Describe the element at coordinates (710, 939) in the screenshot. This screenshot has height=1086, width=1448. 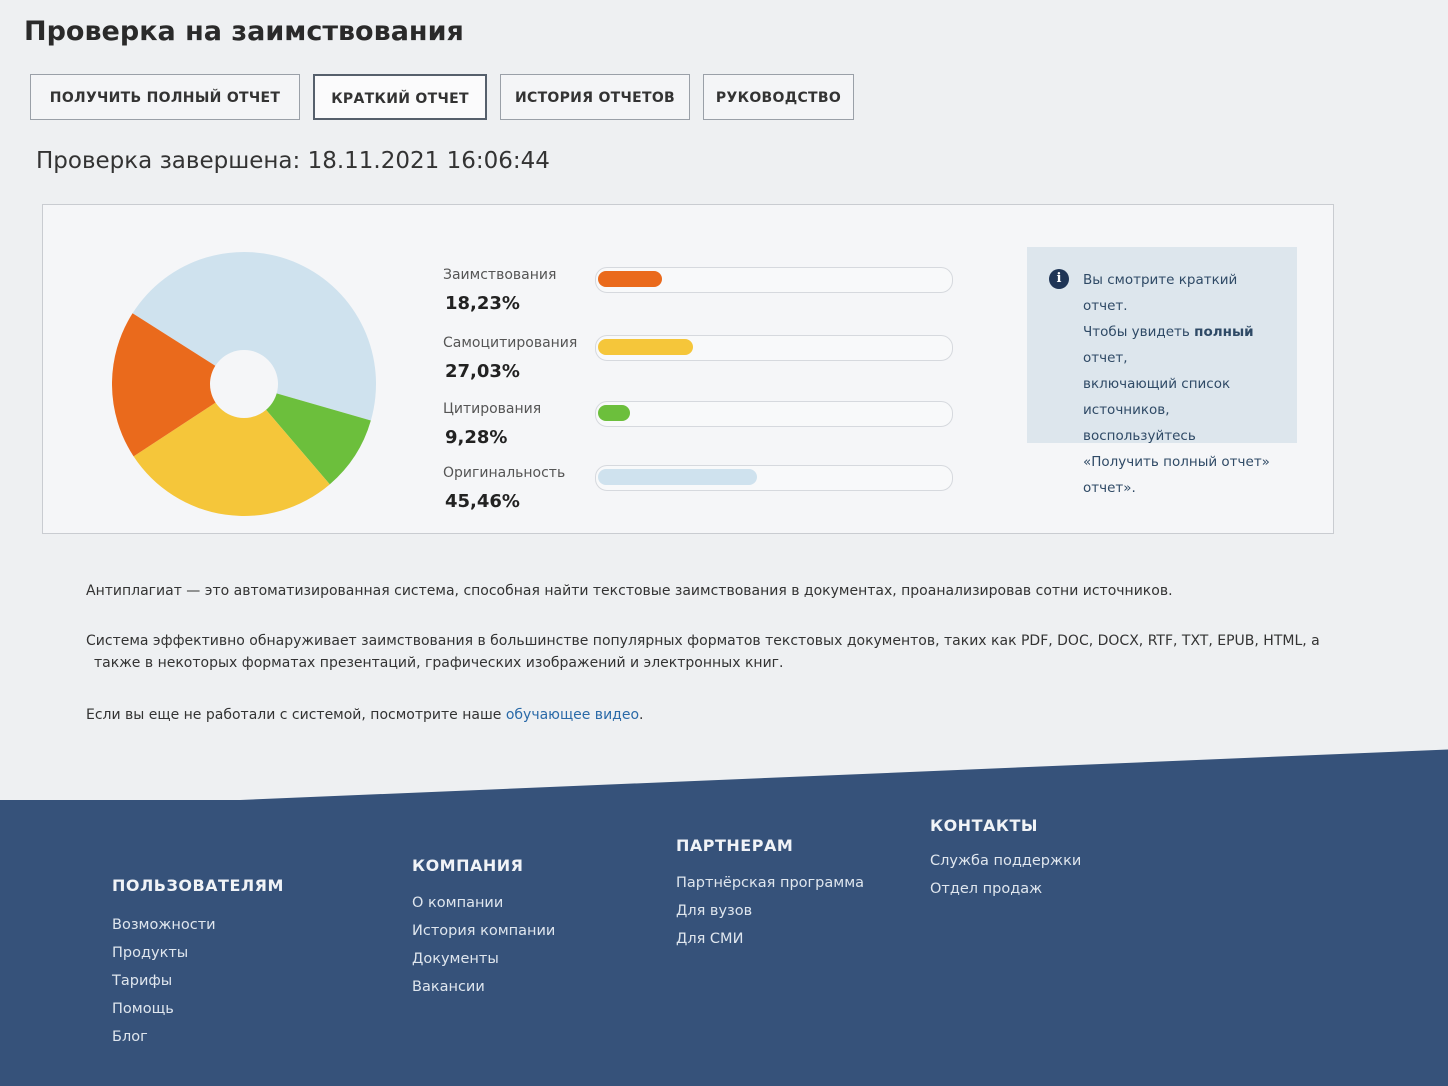
I see `footer-link-media: Для СМИ` at that location.